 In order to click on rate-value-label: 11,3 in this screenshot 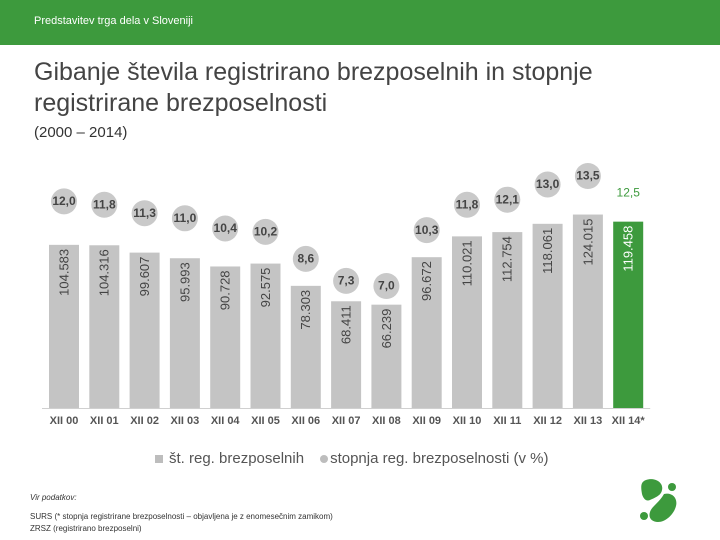, I will do `click(144, 213)`.